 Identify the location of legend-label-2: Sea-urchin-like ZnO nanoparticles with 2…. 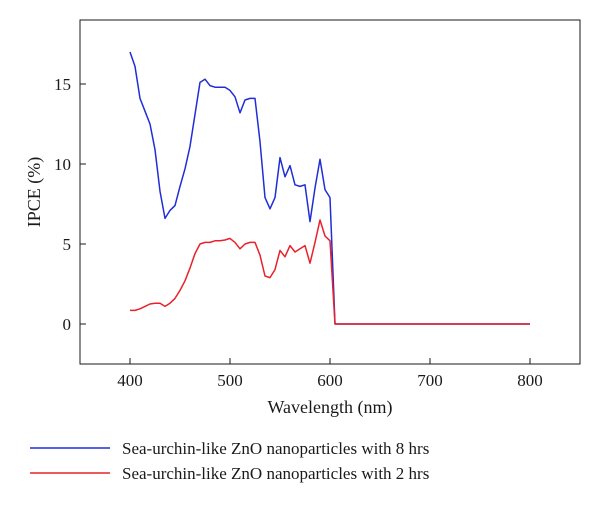
(275, 473).